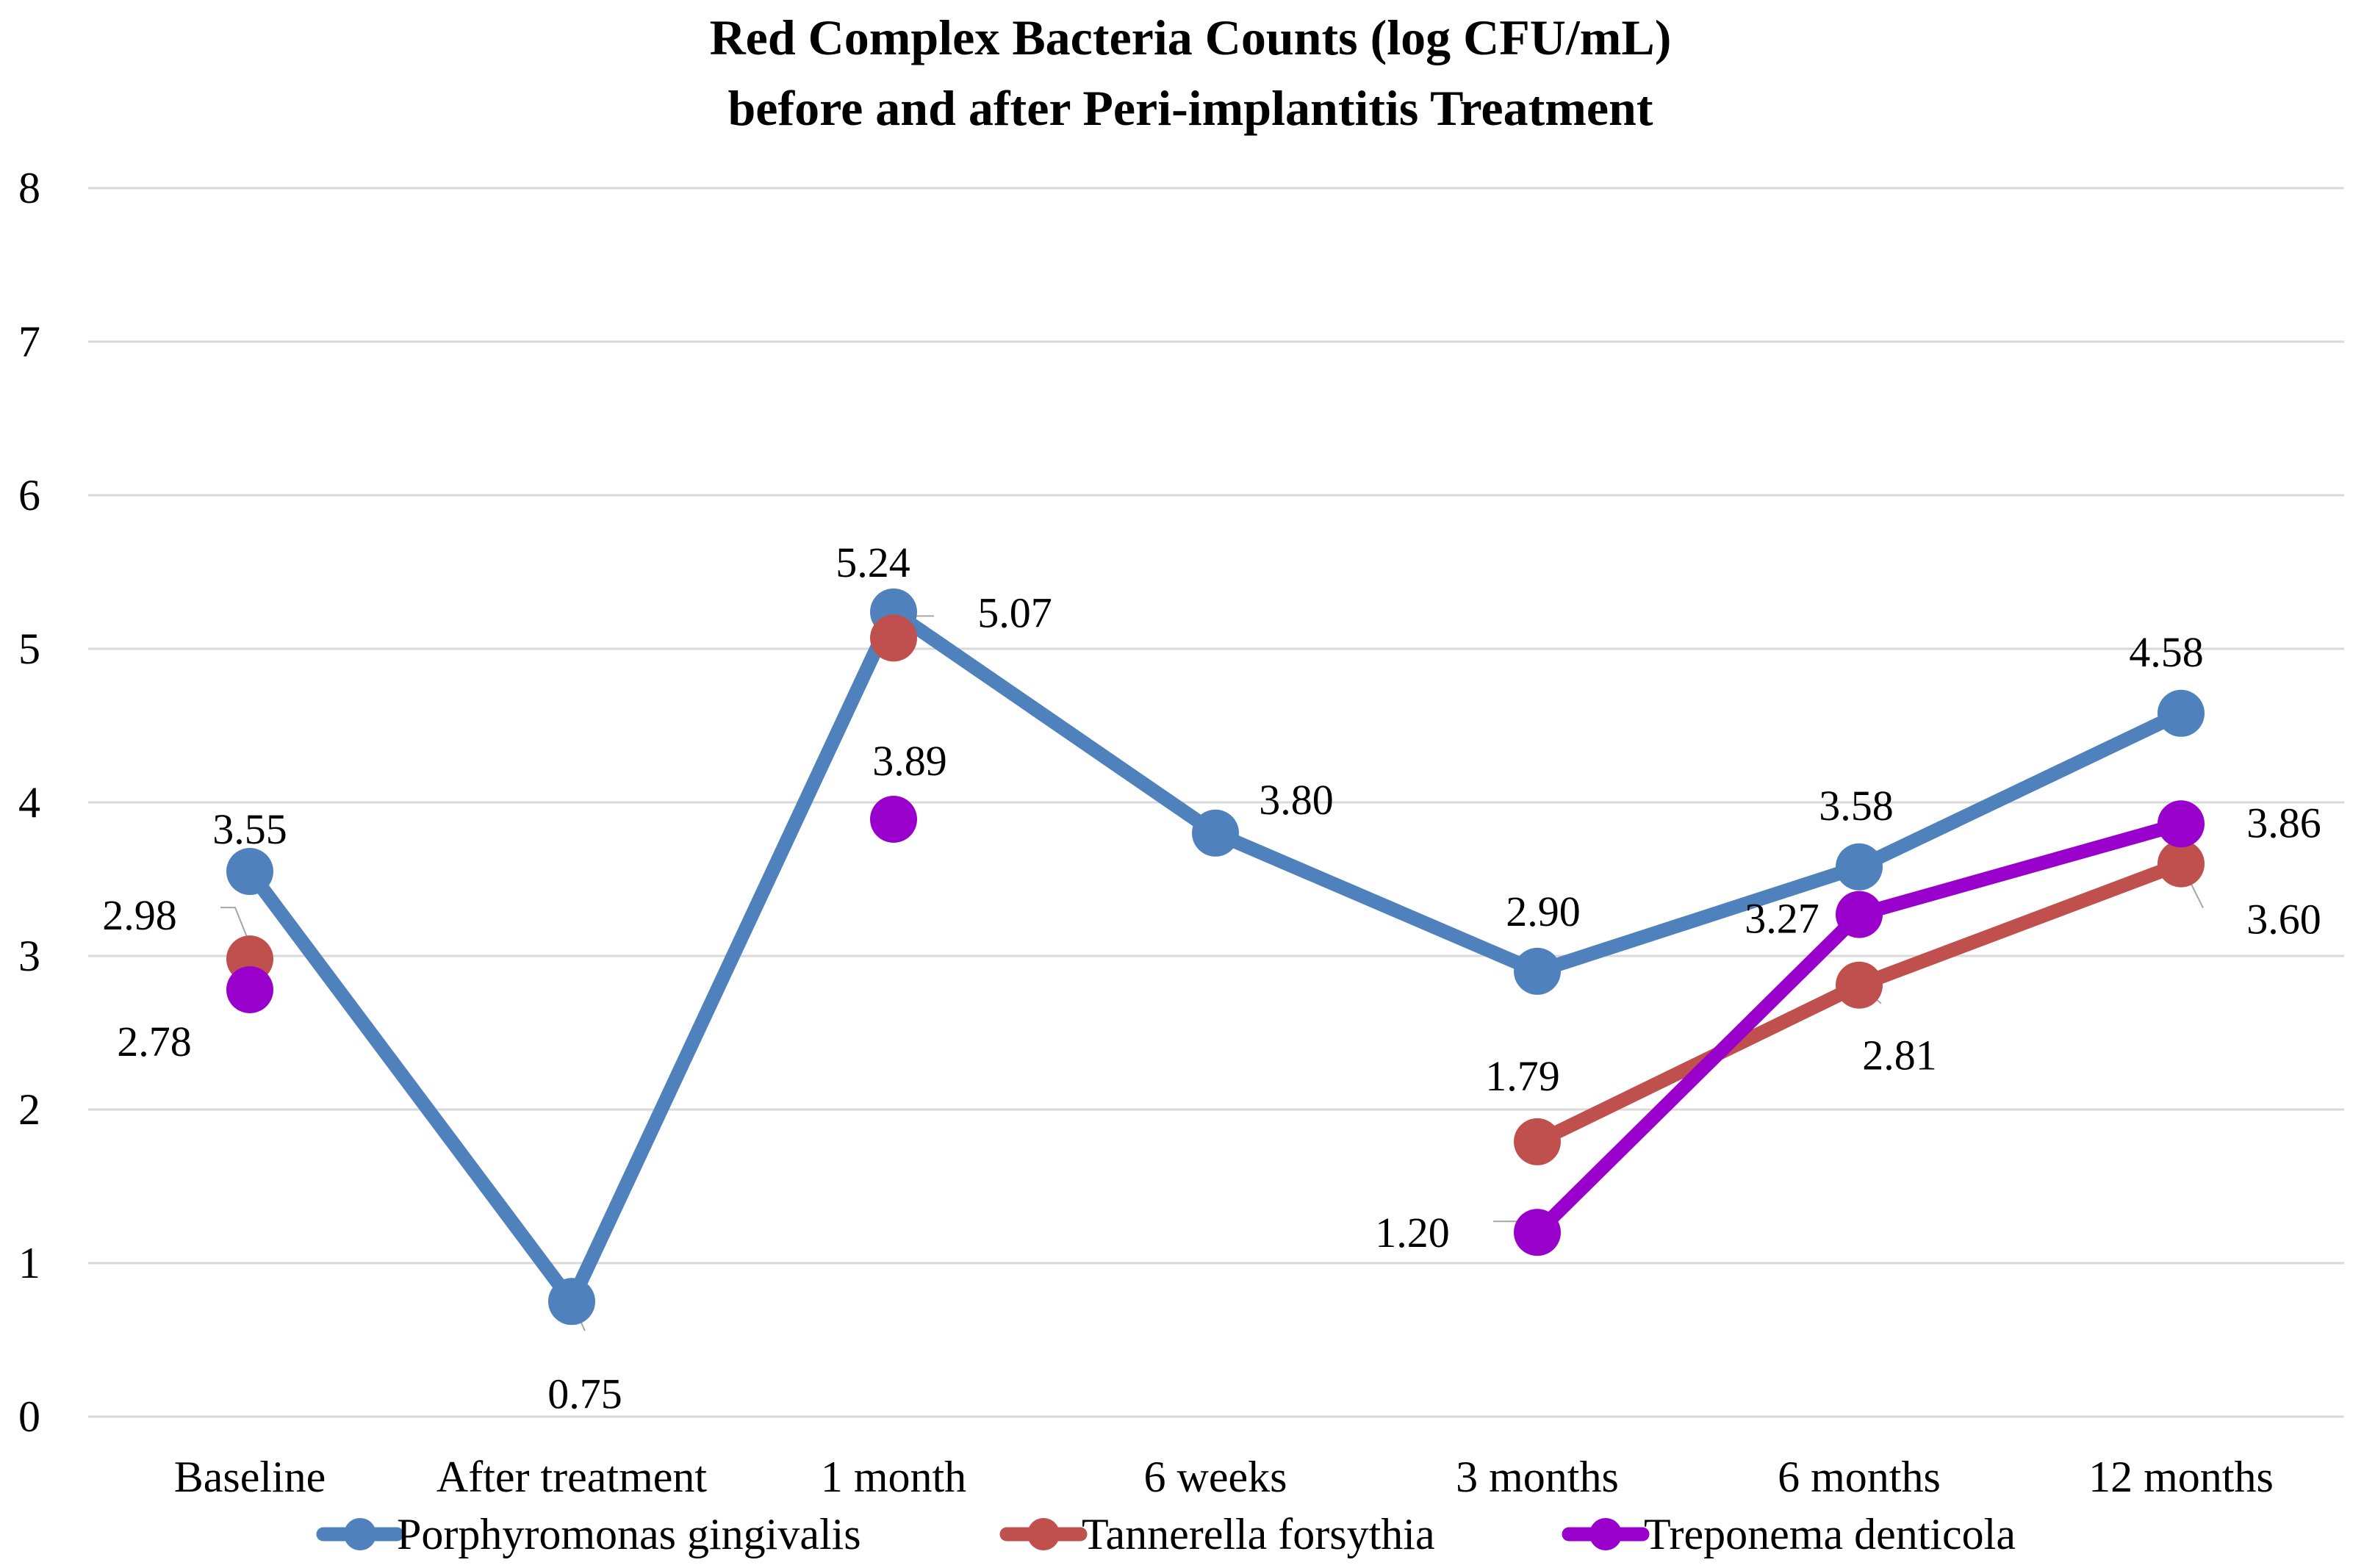 This screenshot has width=2364, height=1568. I want to click on data-label-treponema-denticola-baseline: 2.78, so click(154, 1041).